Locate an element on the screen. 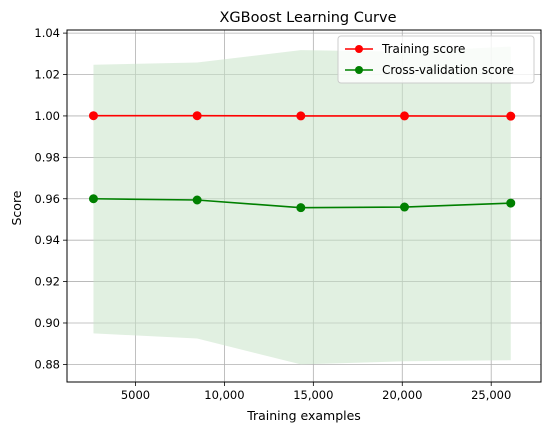  legend-label: Training score is located at coordinates (423, 49).